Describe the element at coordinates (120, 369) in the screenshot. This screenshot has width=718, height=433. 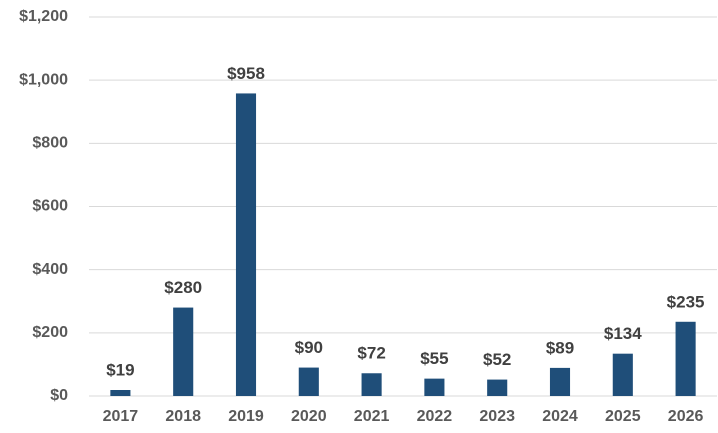
I see `data-label: $19` at that location.